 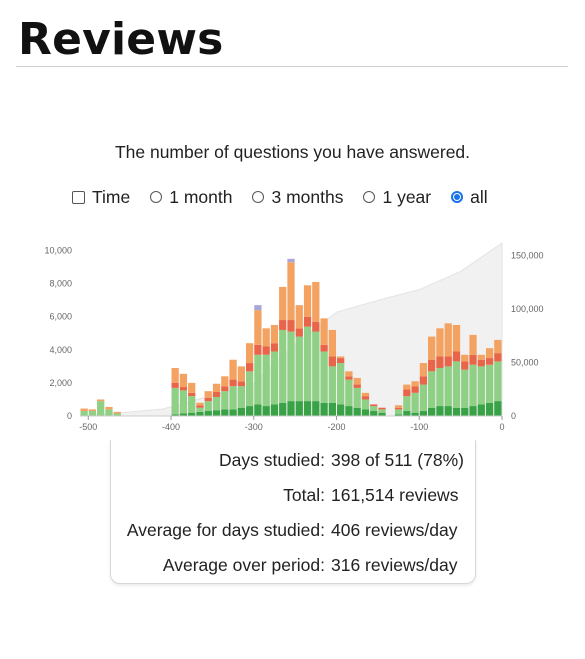 What do you see at coordinates (457, 197) in the screenshot?
I see `range-all-radio` at bounding box center [457, 197].